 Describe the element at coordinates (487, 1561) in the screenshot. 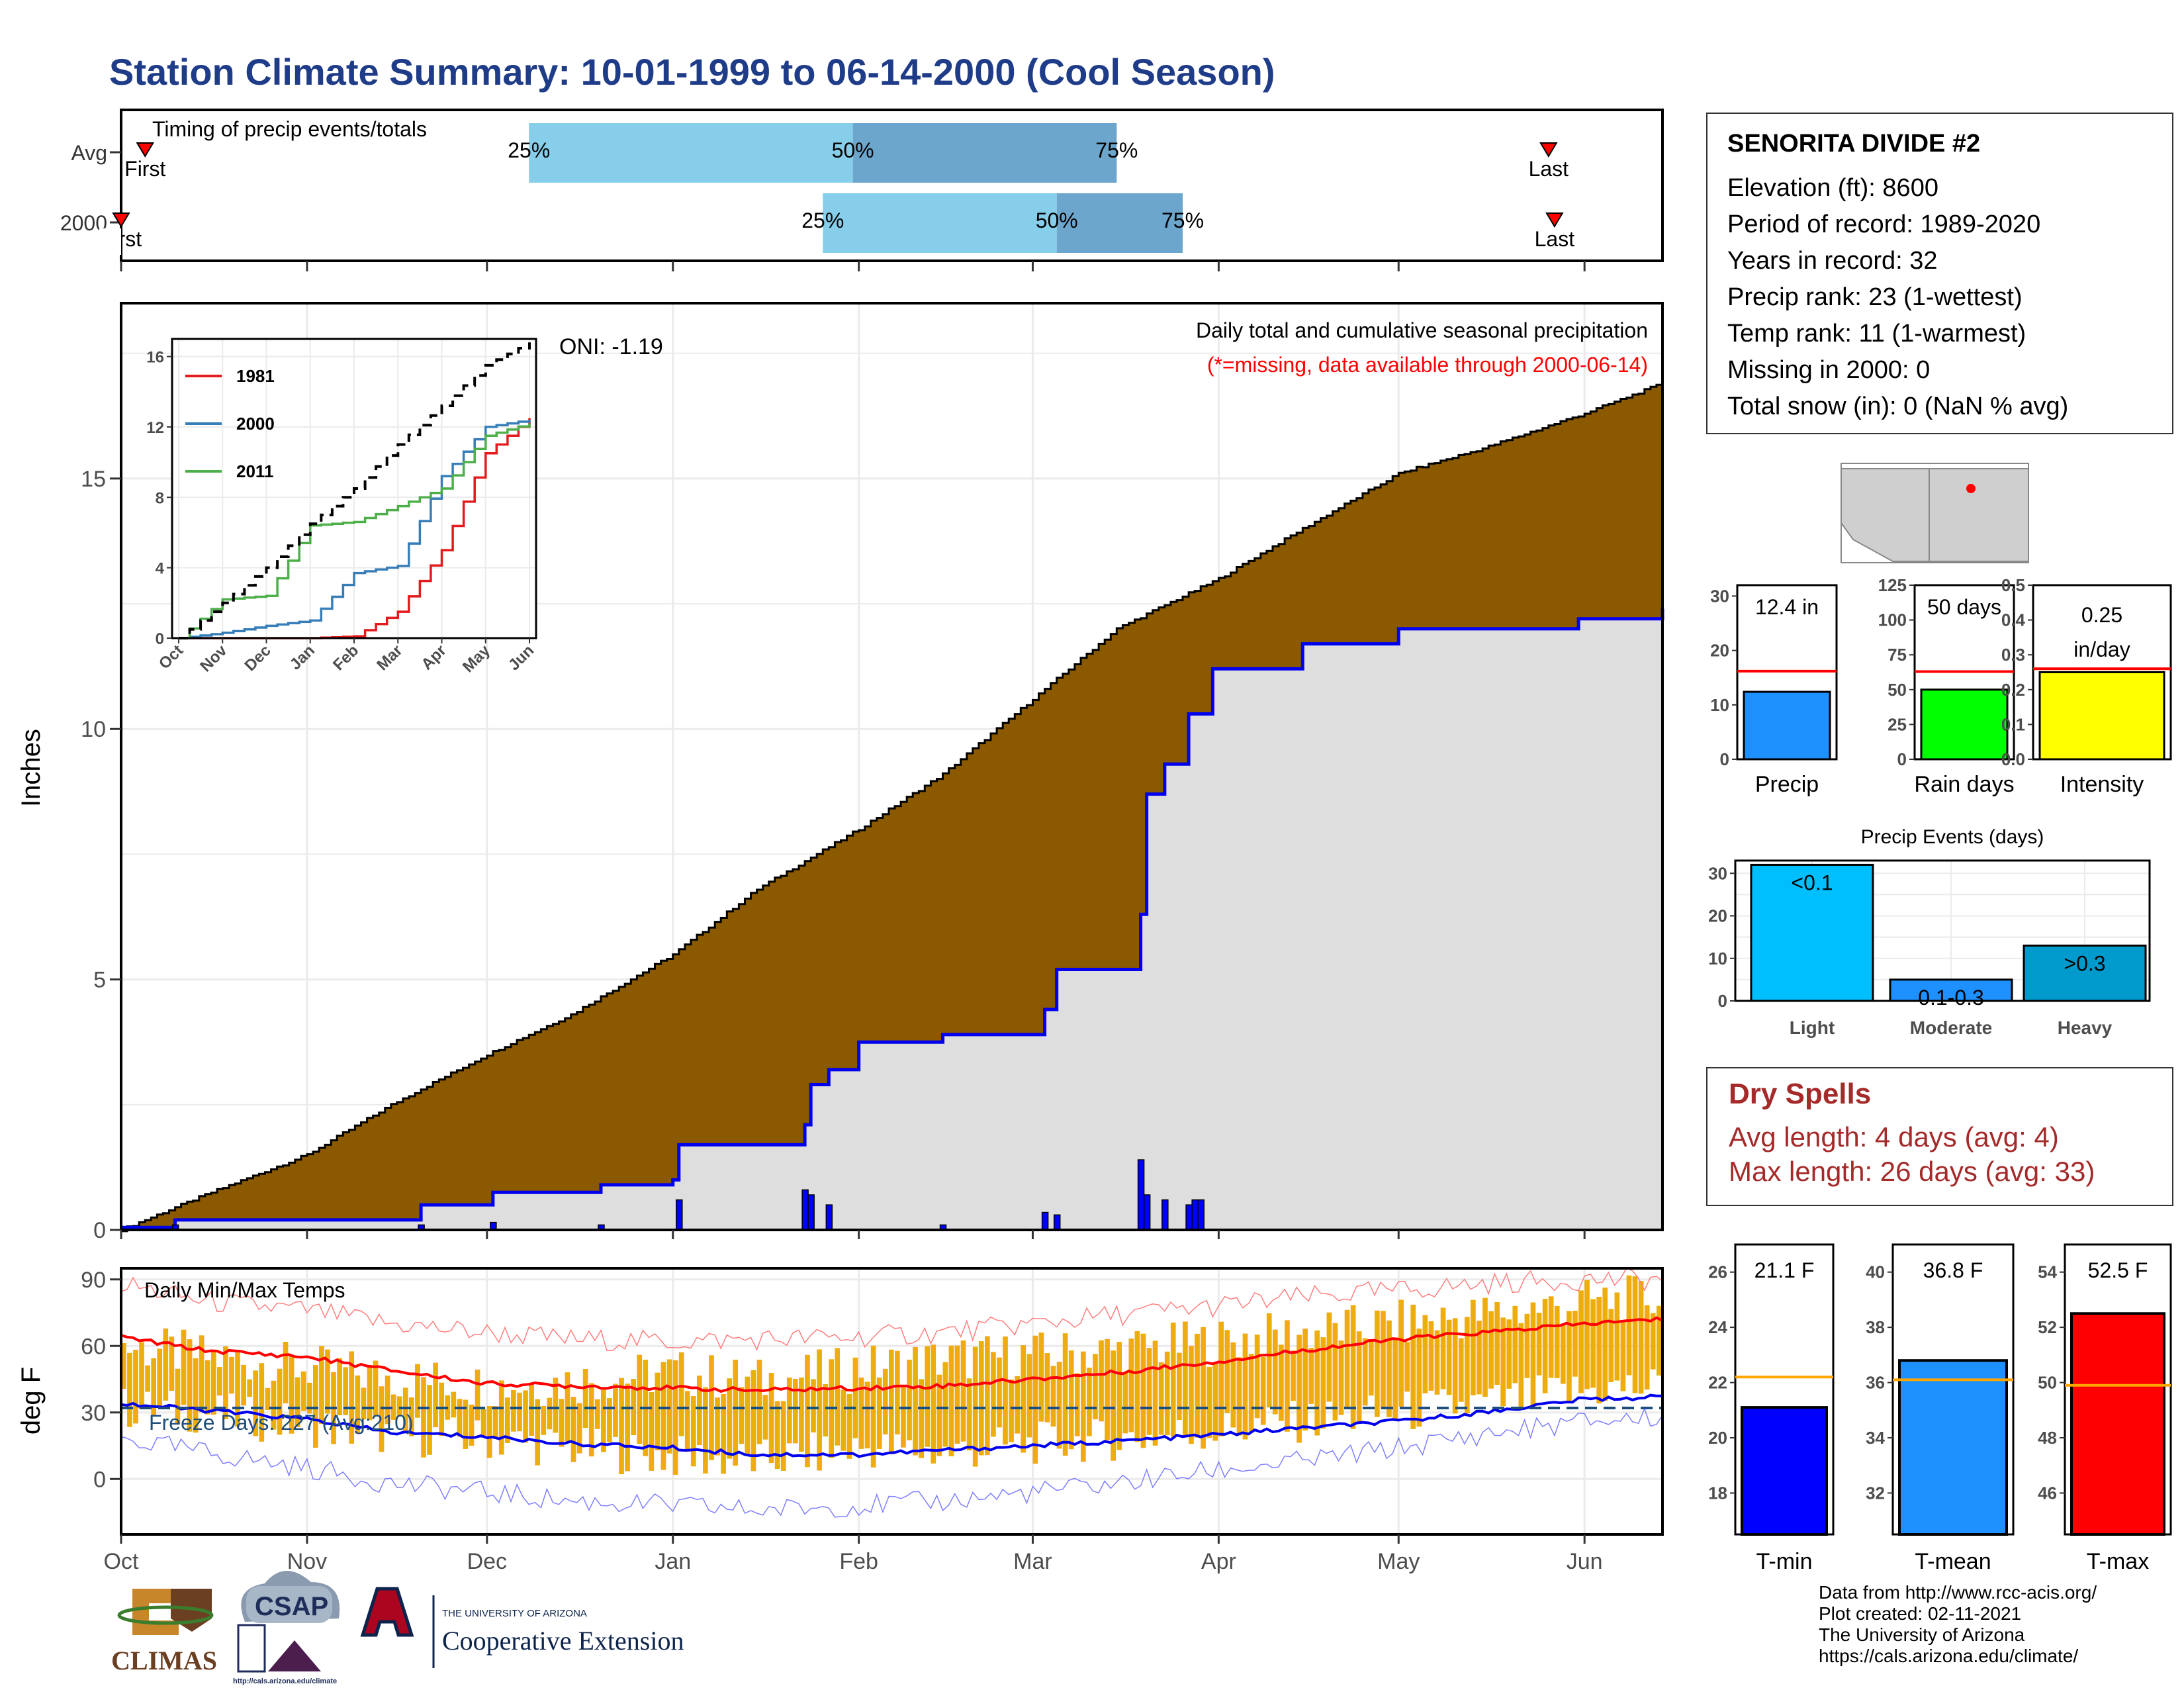

I see `month-label: Dec` at that location.